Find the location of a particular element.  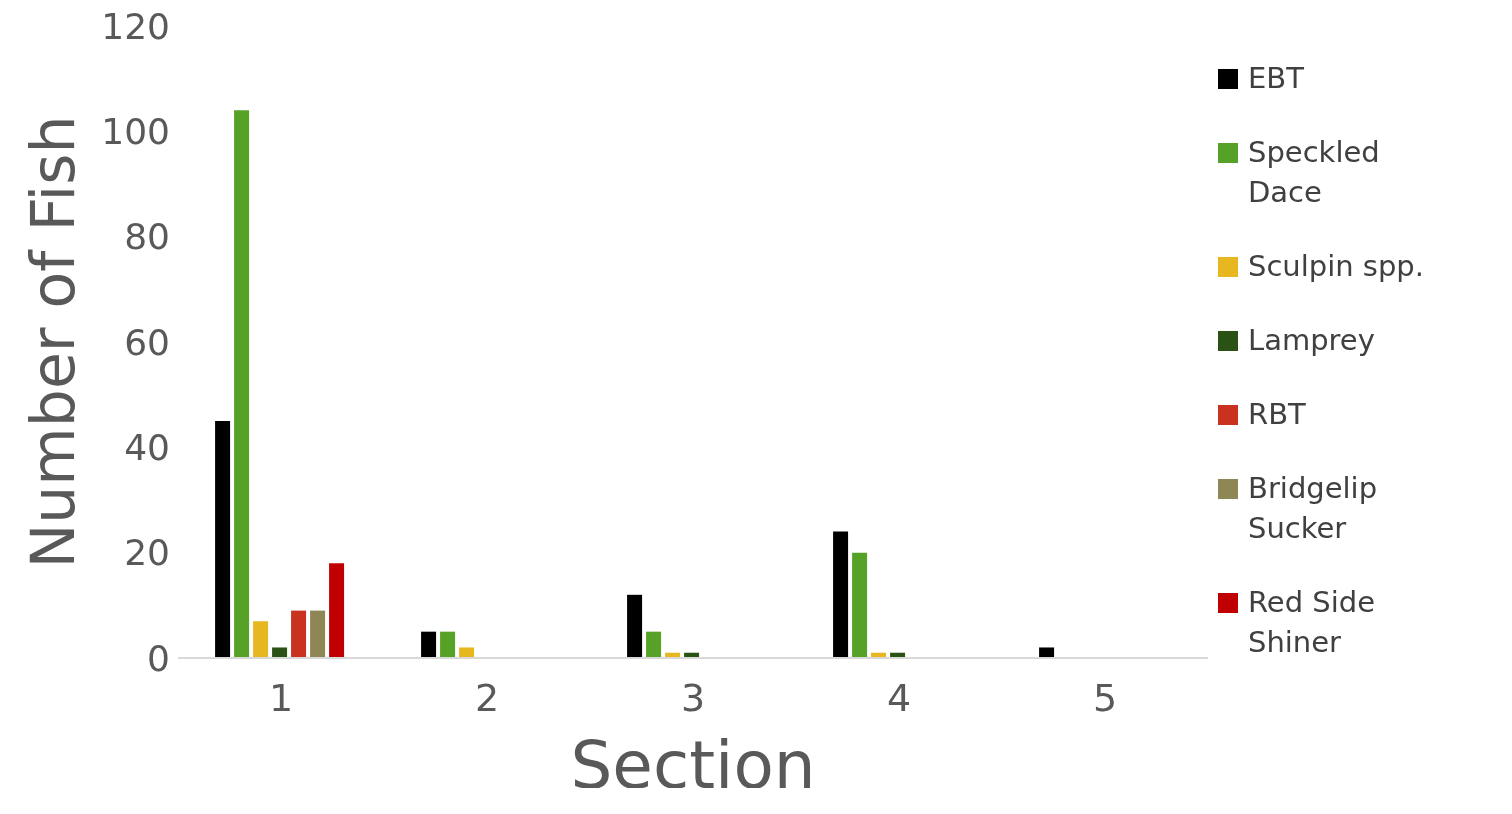

y-tick-label: 20 is located at coordinates (147, 553).